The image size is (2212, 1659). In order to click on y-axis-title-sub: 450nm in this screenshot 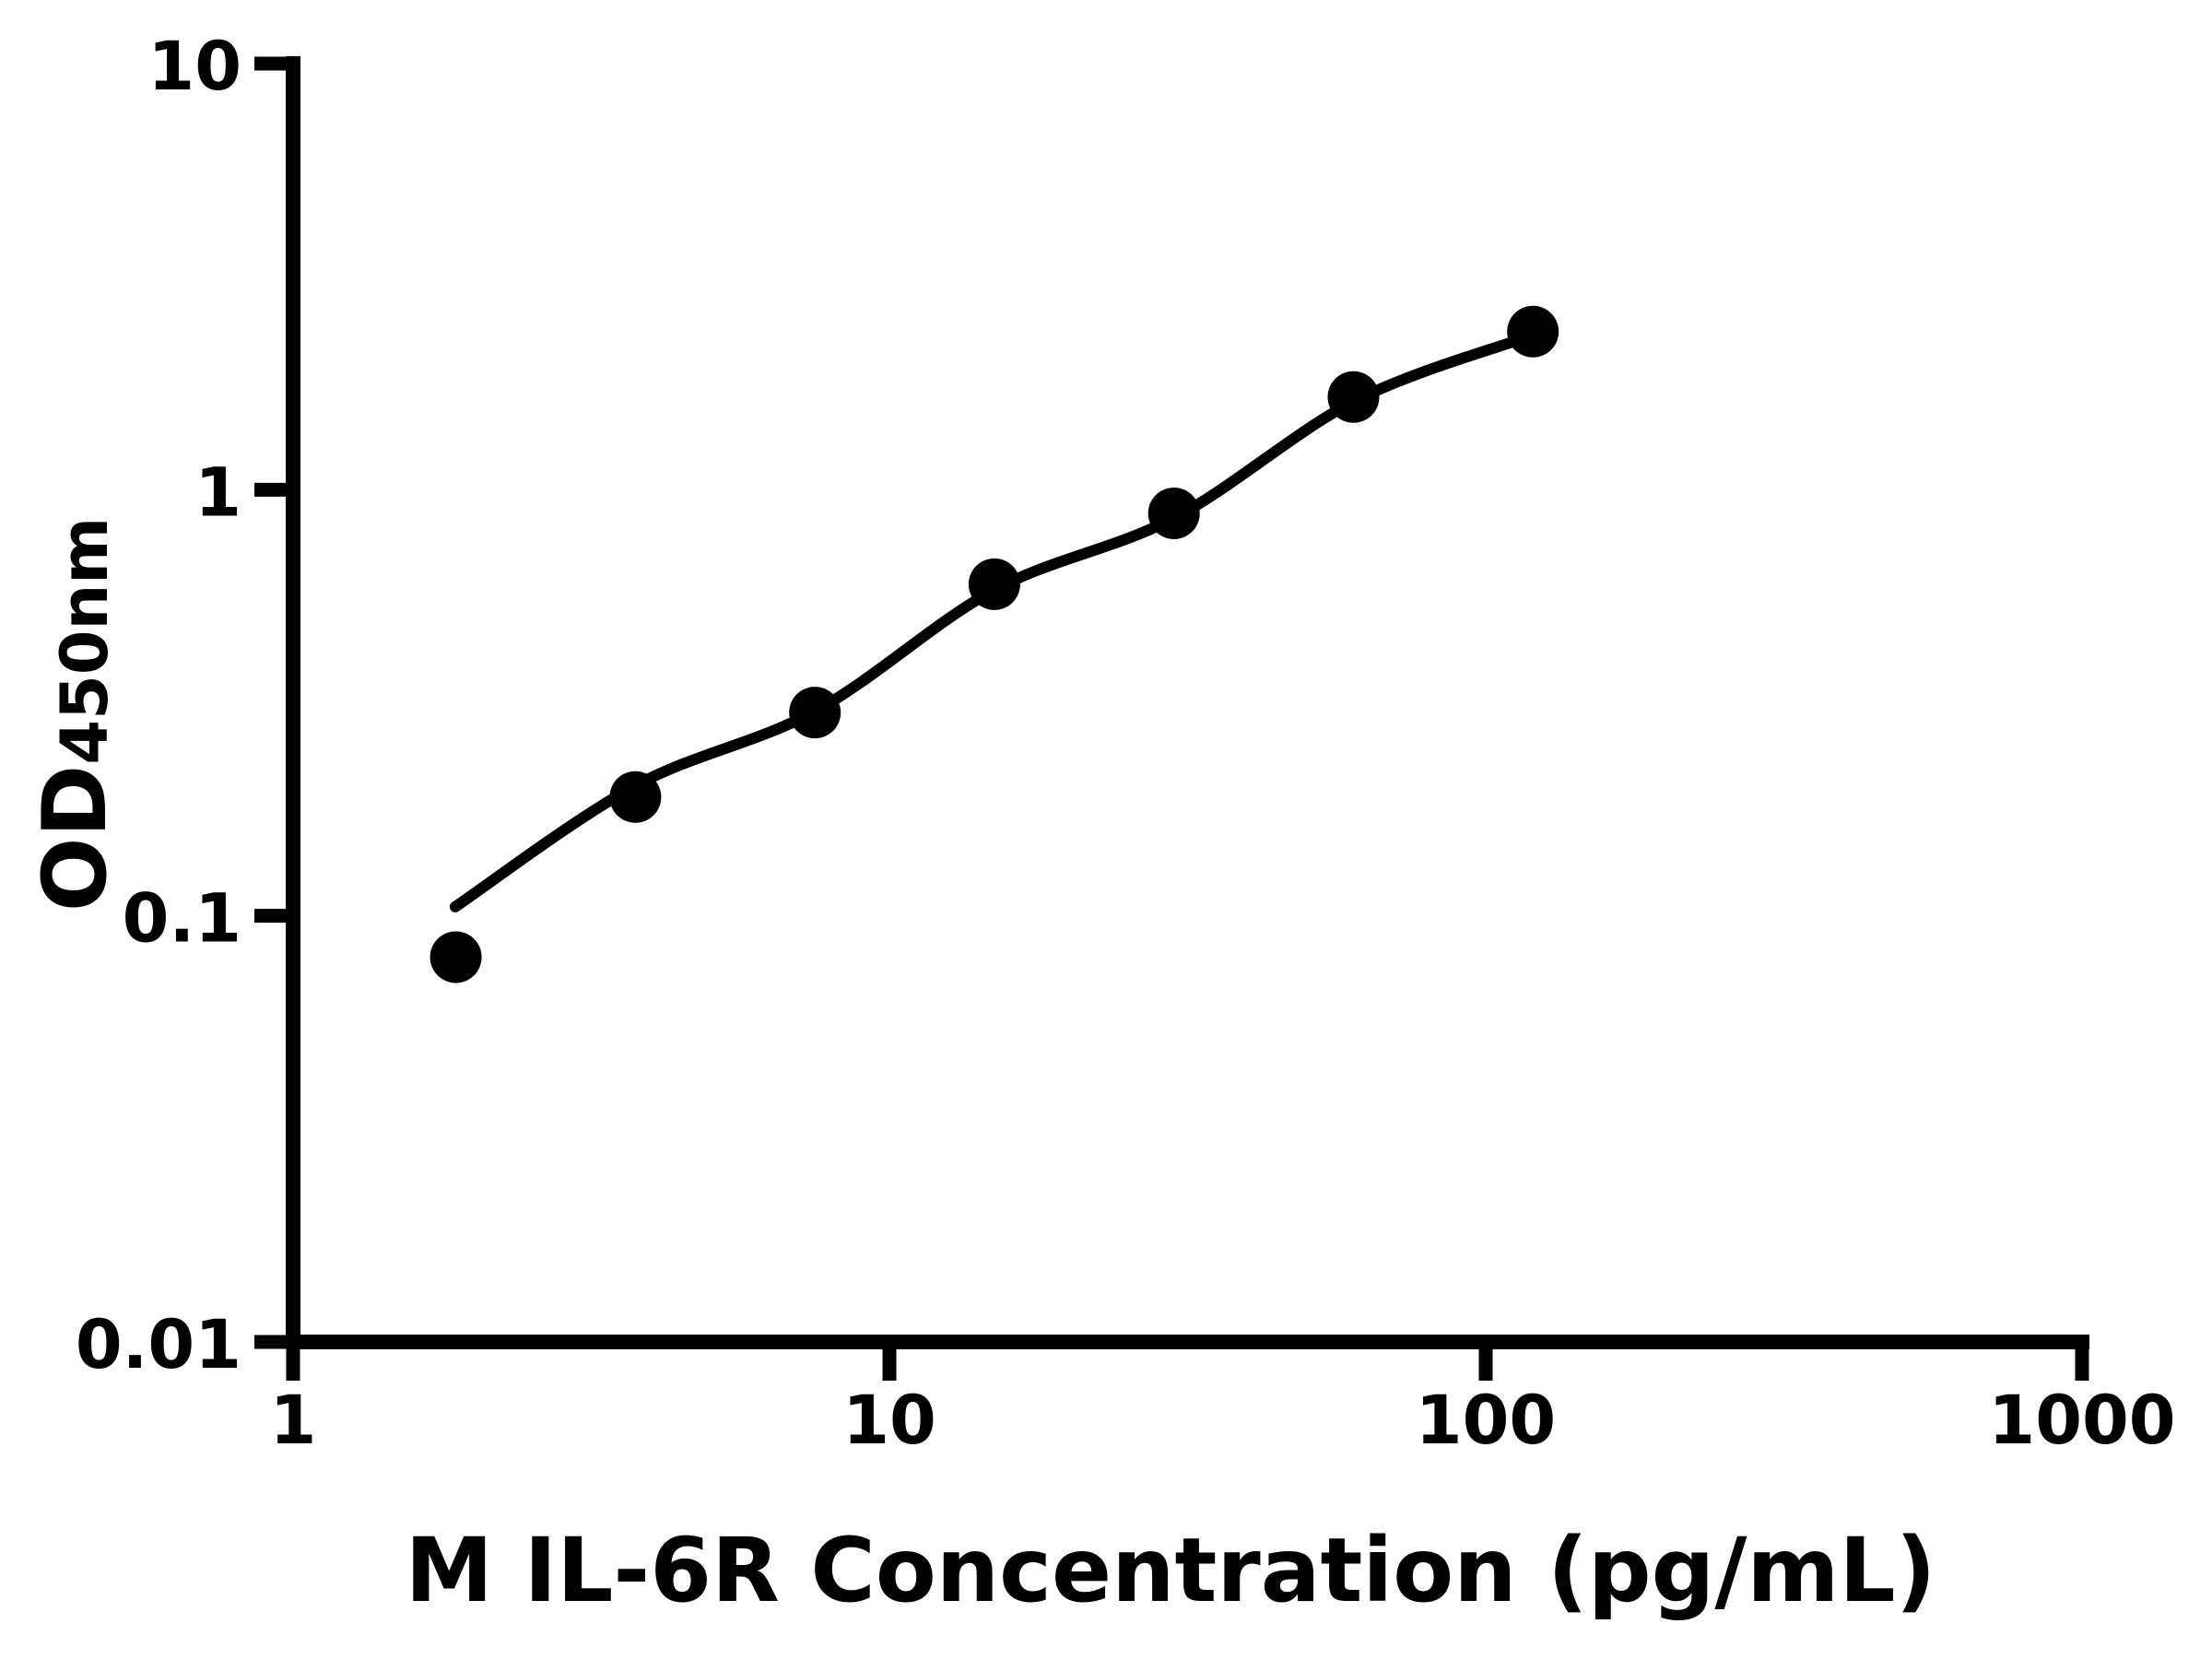, I will do `click(85, 641)`.